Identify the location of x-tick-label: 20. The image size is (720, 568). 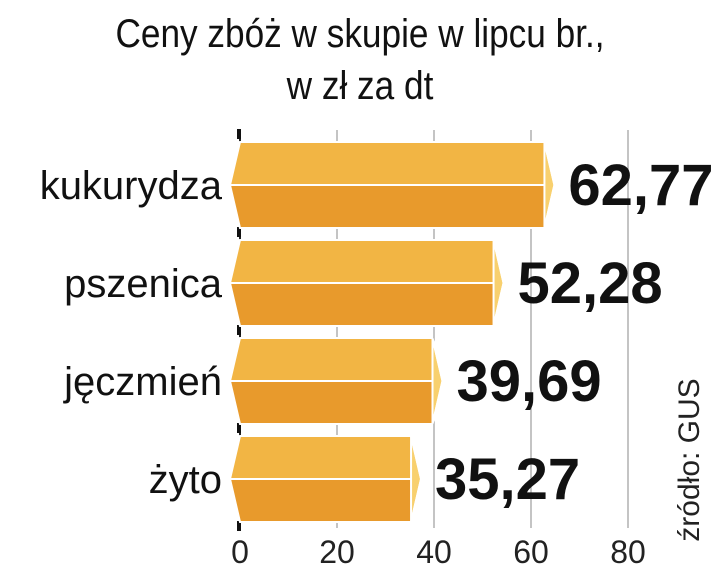
(337, 551).